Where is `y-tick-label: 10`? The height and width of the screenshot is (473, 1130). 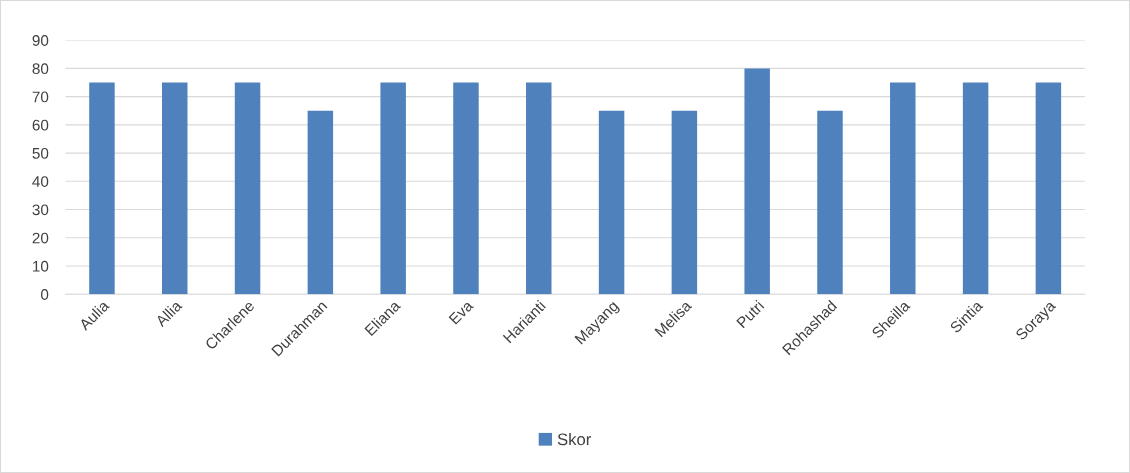
y-tick-label: 10 is located at coordinates (41, 266).